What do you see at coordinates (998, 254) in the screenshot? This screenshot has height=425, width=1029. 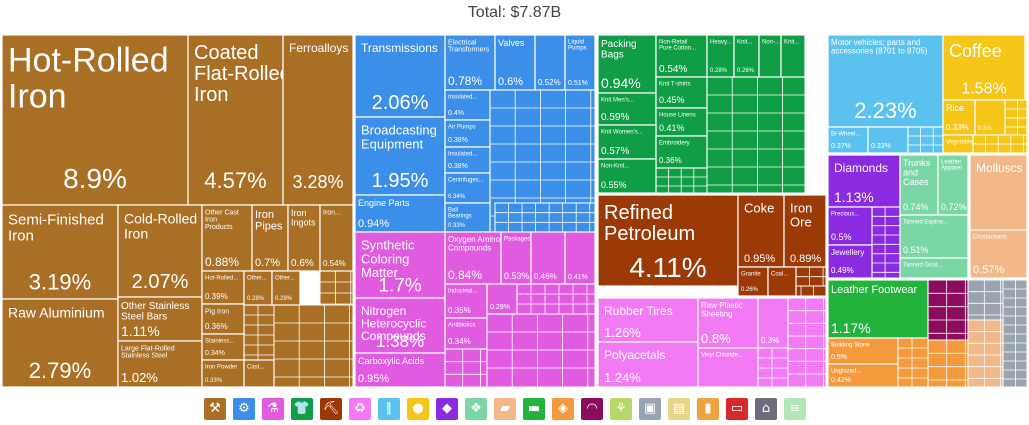 I see `tile-crustaceans-78: Crustaceans 0.57%` at bounding box center [998, 254].